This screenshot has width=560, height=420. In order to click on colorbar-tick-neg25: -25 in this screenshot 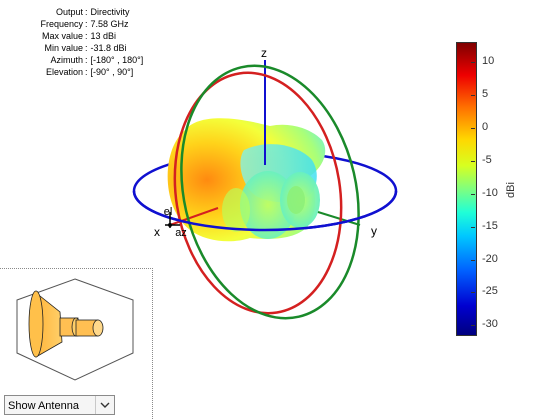, I will do `click(490, 291)`.